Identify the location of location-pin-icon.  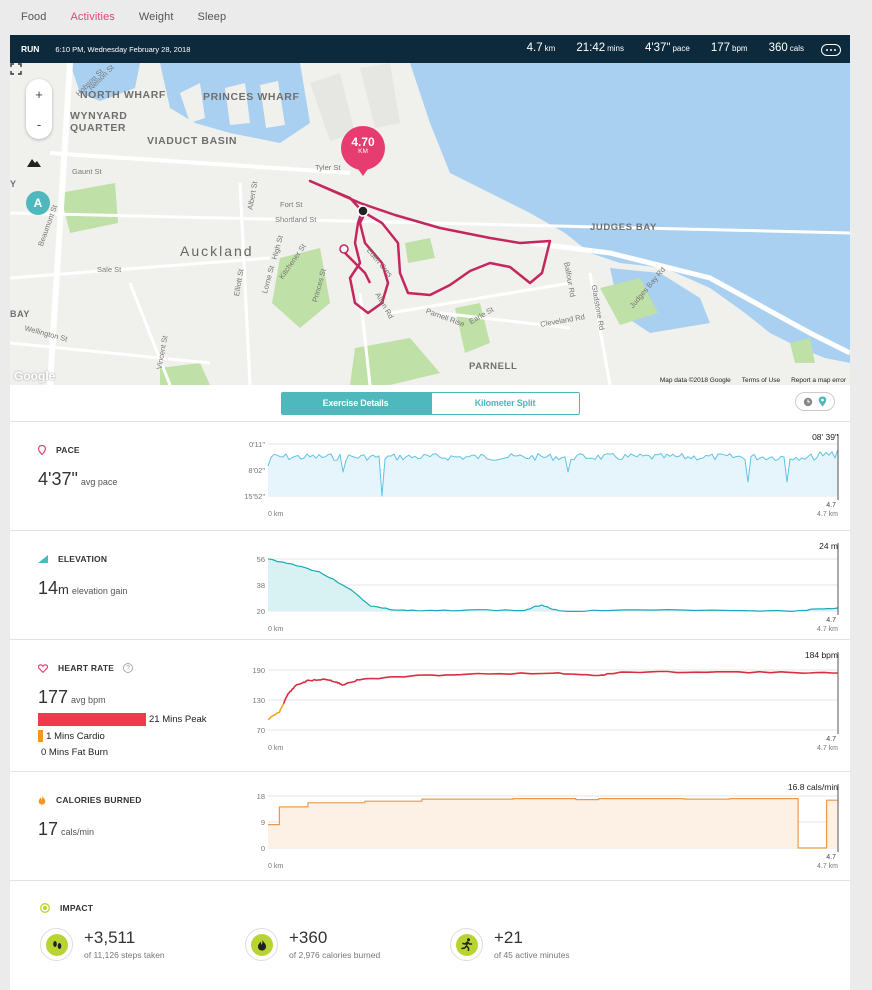
(822, 401).